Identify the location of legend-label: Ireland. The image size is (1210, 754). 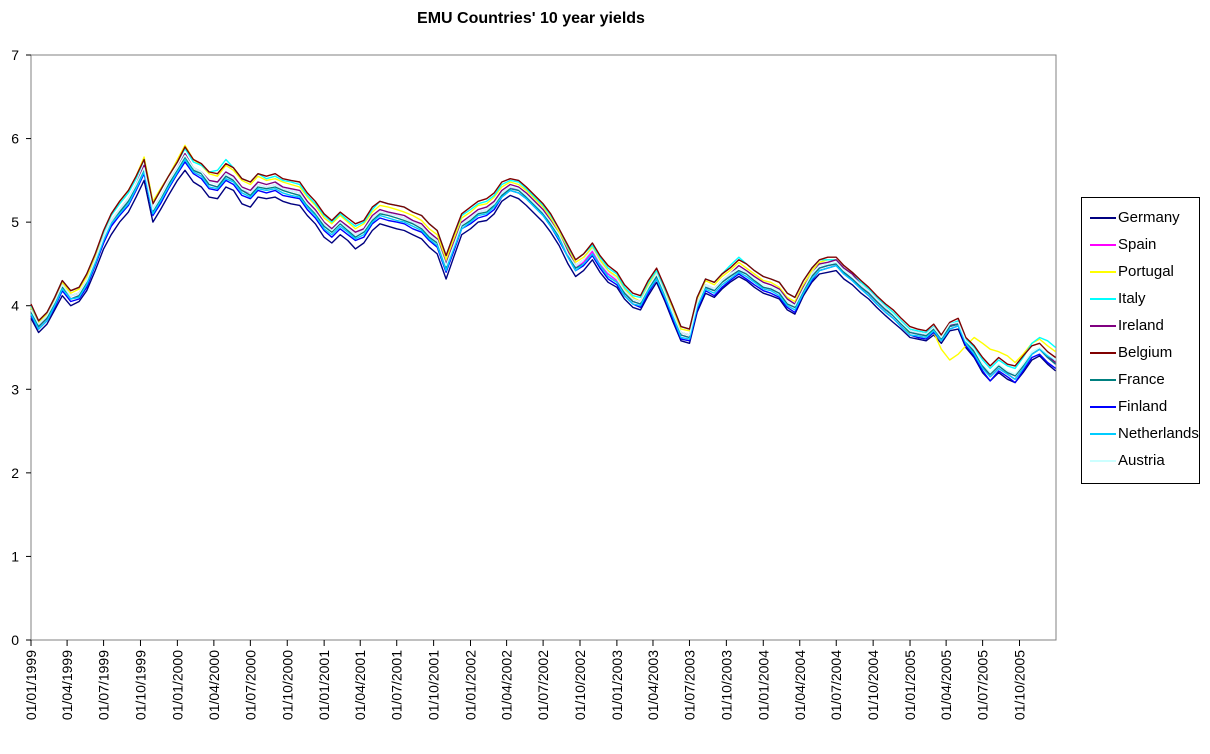
(1141, 325).